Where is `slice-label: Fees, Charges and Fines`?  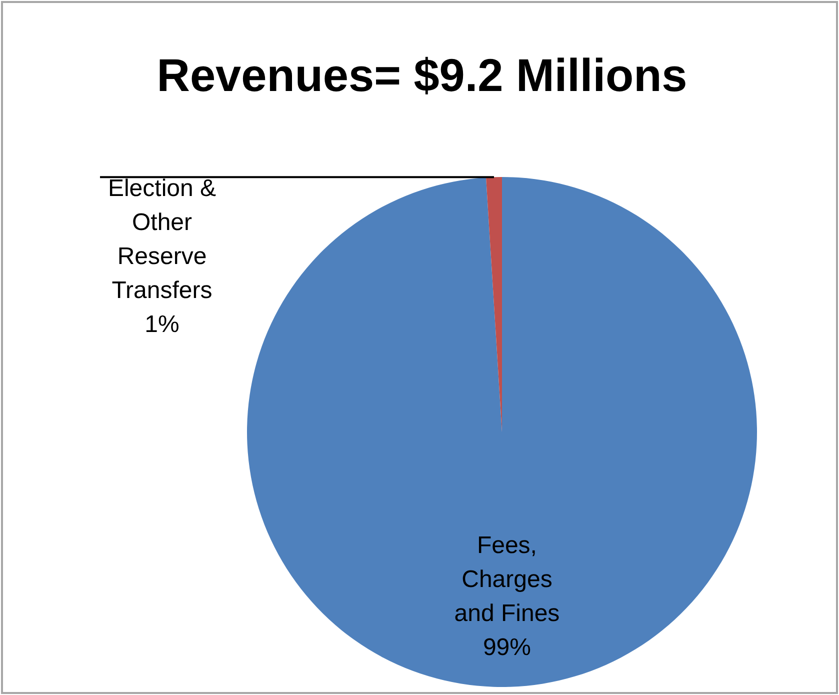
slice-label: Fees, Charges and Fines is located at coordinates (507, 580).